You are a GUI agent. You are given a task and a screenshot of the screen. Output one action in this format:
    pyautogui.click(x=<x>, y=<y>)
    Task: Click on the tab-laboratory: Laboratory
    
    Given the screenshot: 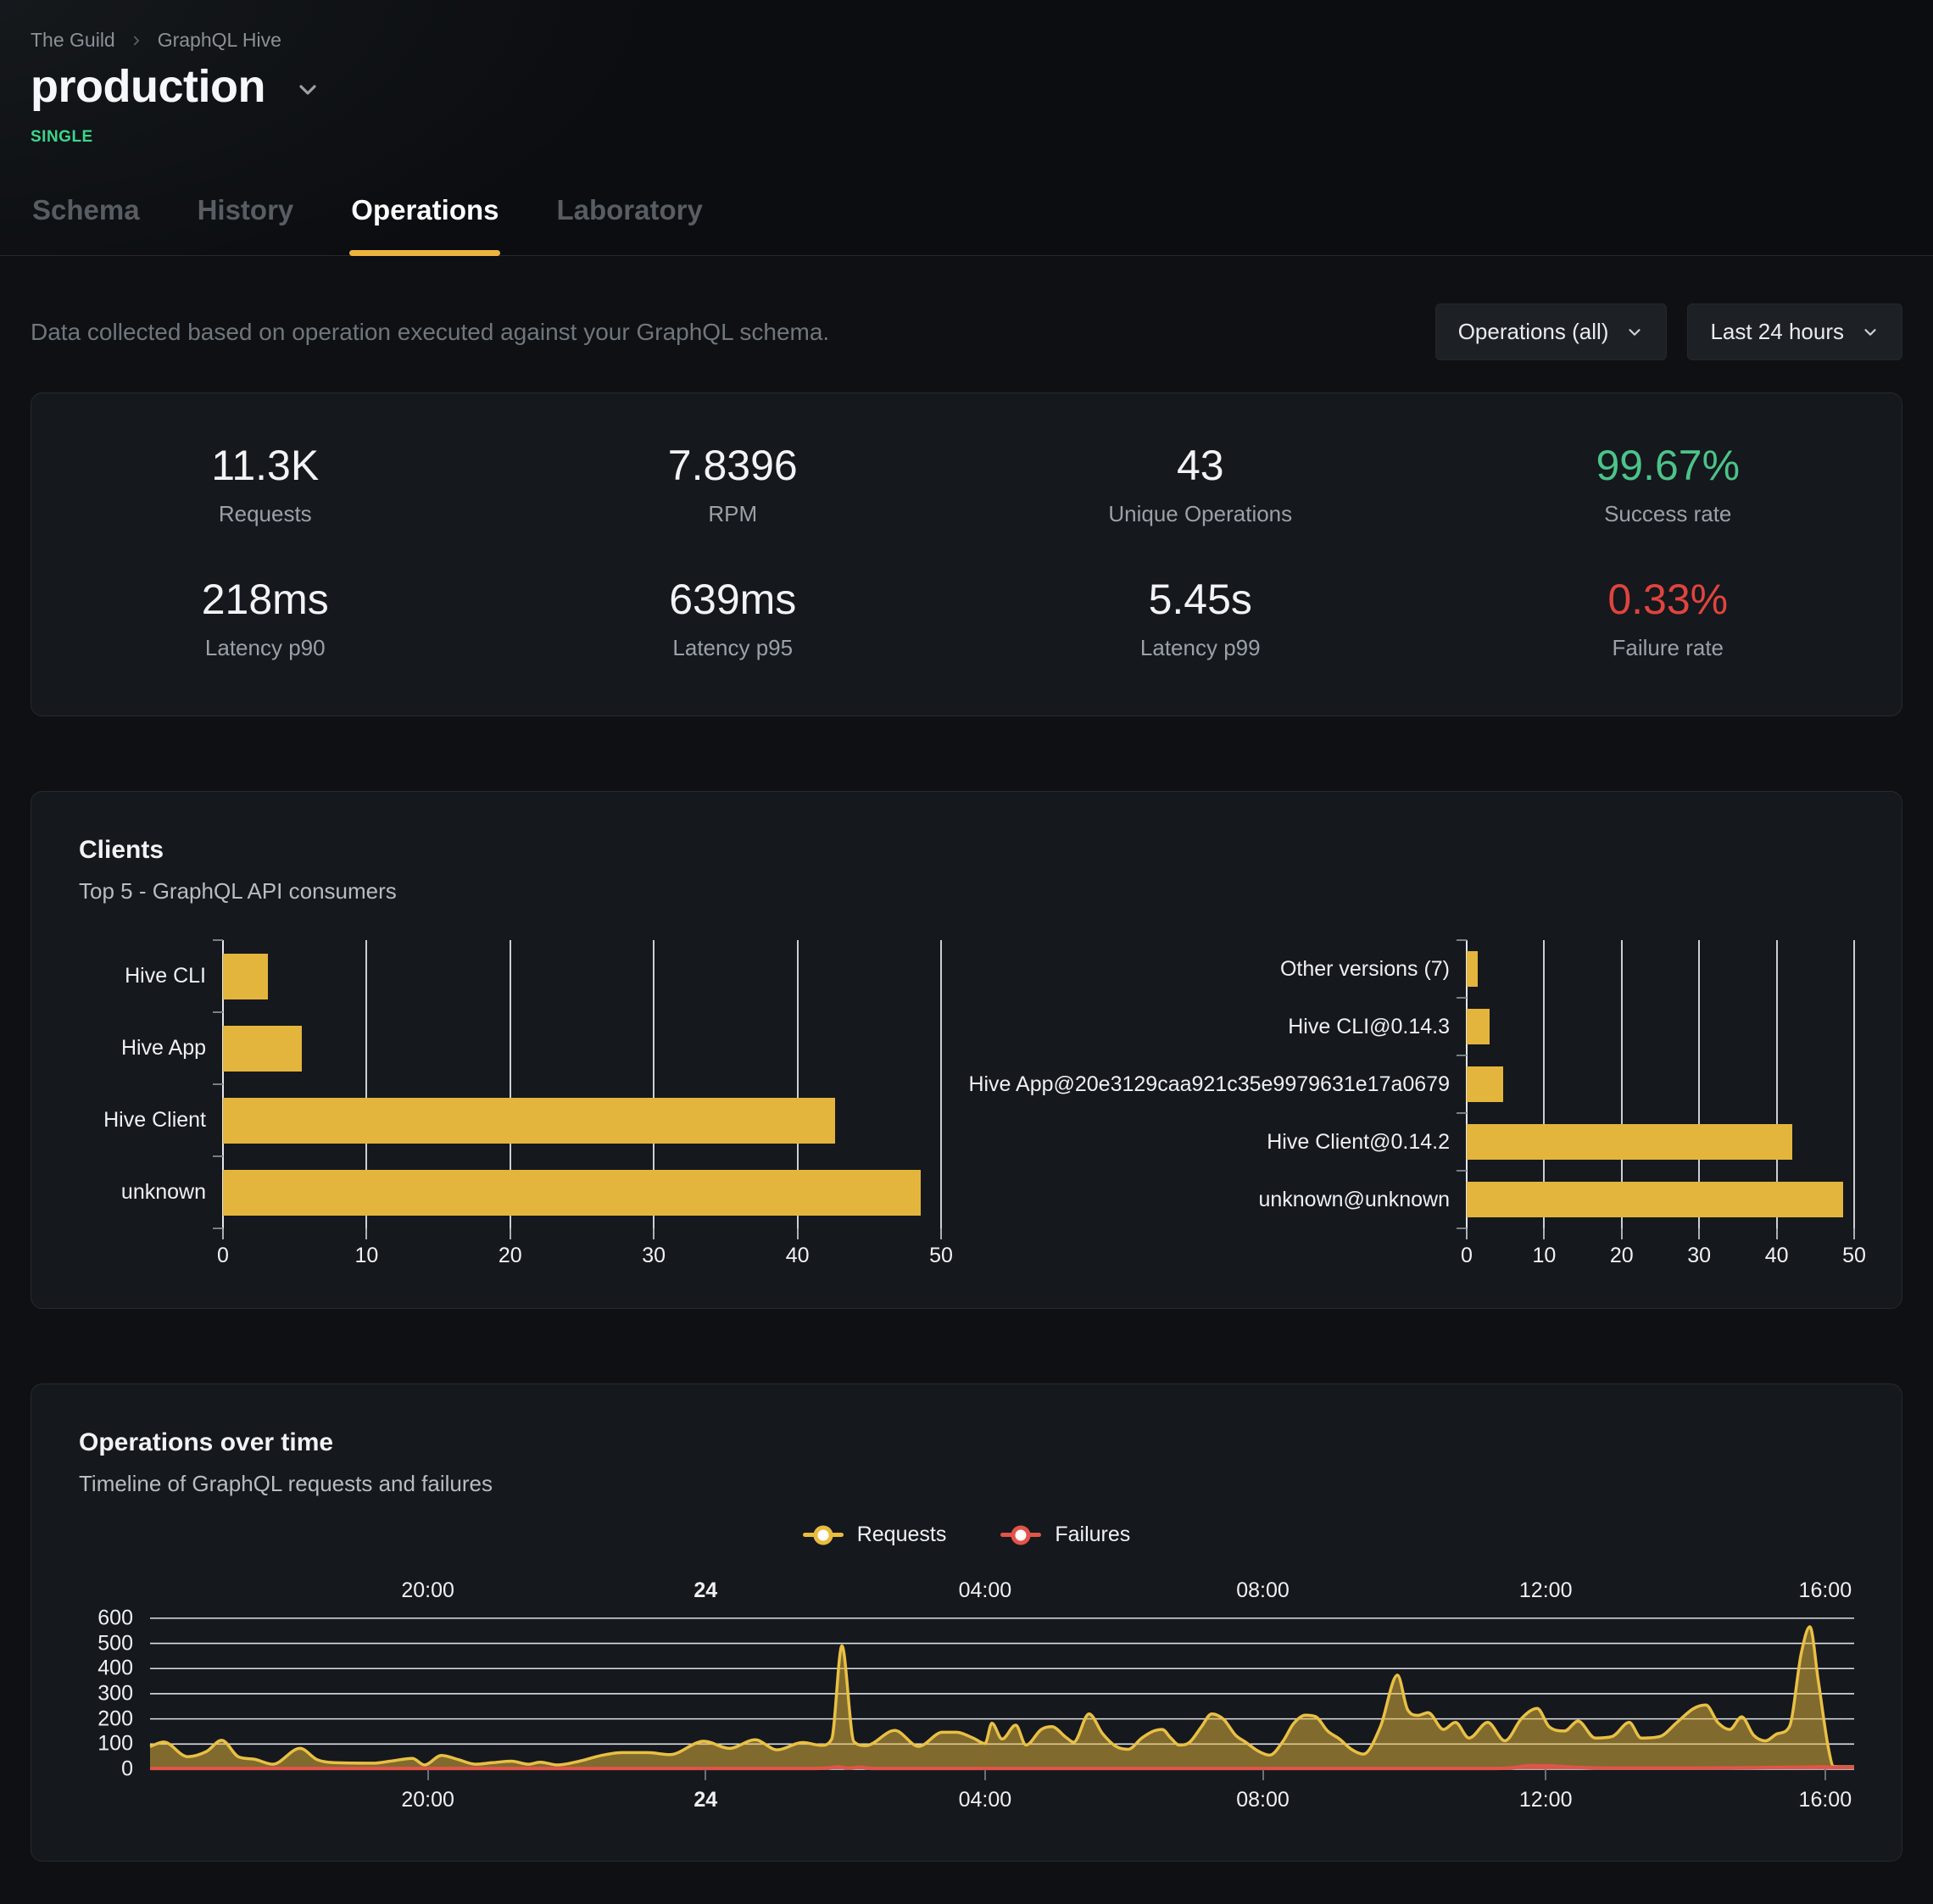 What is the action you would take?
    pyautogui.click(x=629, y=210)
    